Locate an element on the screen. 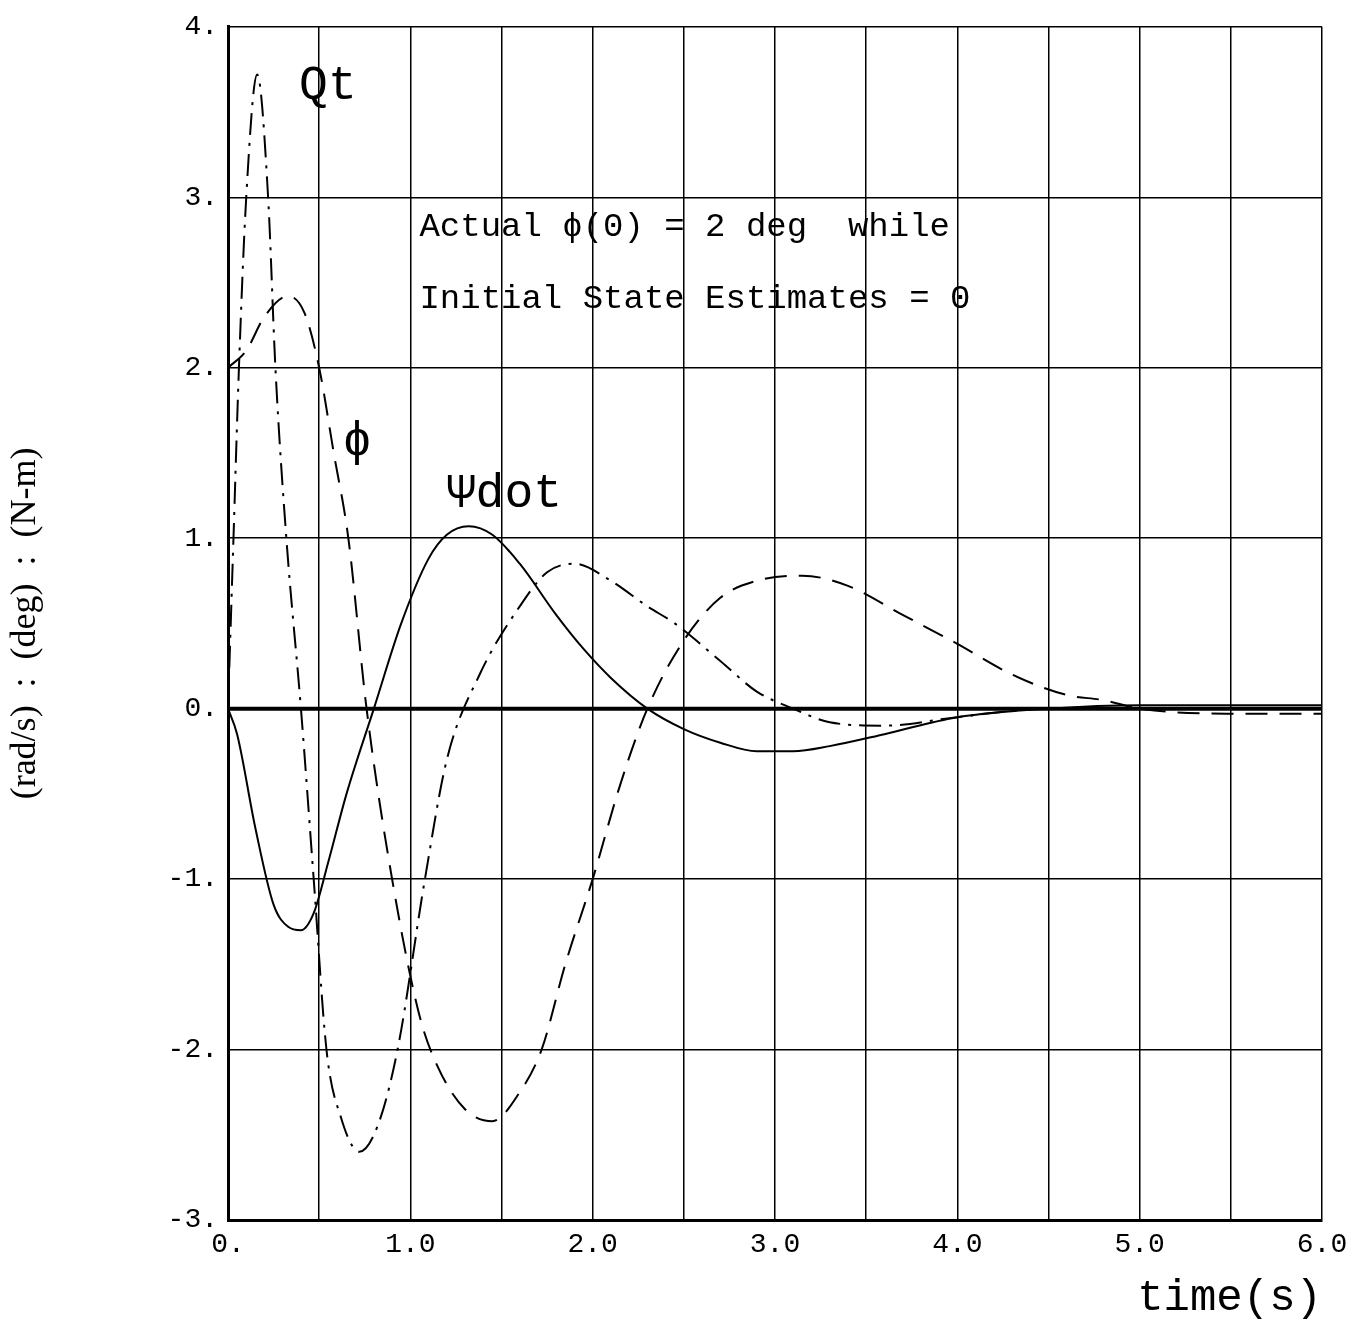  y-axis-title: (rad/s) : (deg) : (N-m) is located at coordinates (23, 623).